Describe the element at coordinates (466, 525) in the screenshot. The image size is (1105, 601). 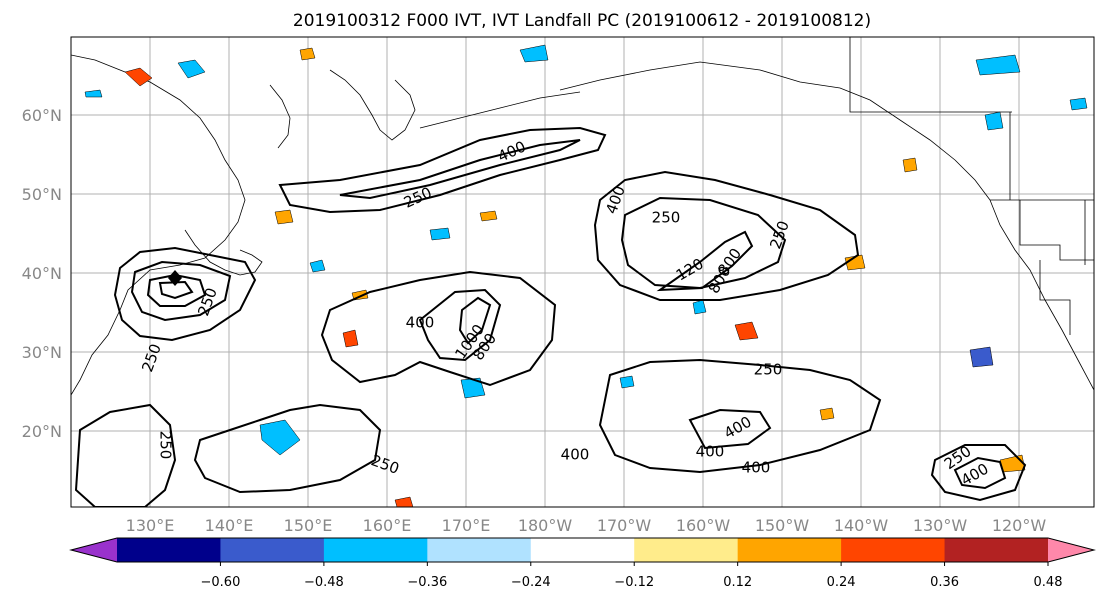
I see `lon-tick-label: 170°E` at that location.